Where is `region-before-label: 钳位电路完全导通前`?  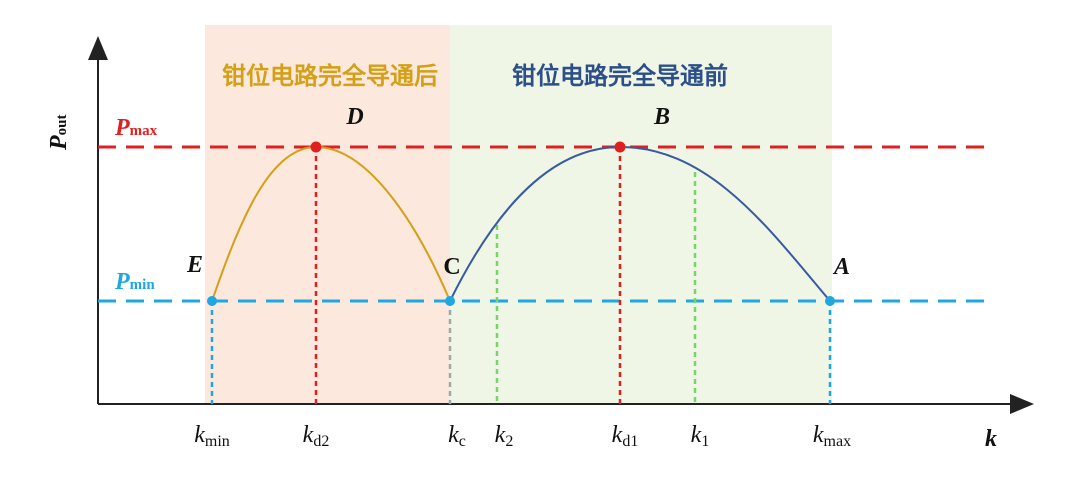 region-before-label: 钳位电路完全导通前 is located at coordinates (620, 76).